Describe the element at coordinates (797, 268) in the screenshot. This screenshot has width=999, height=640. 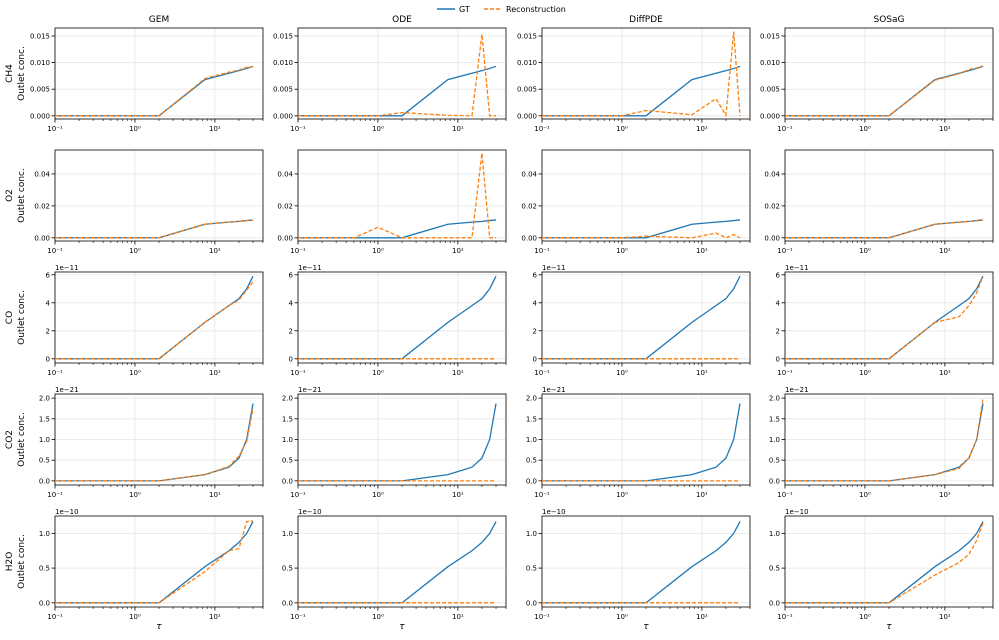
I see `y-axis-exponent: 1e−11` at that location.